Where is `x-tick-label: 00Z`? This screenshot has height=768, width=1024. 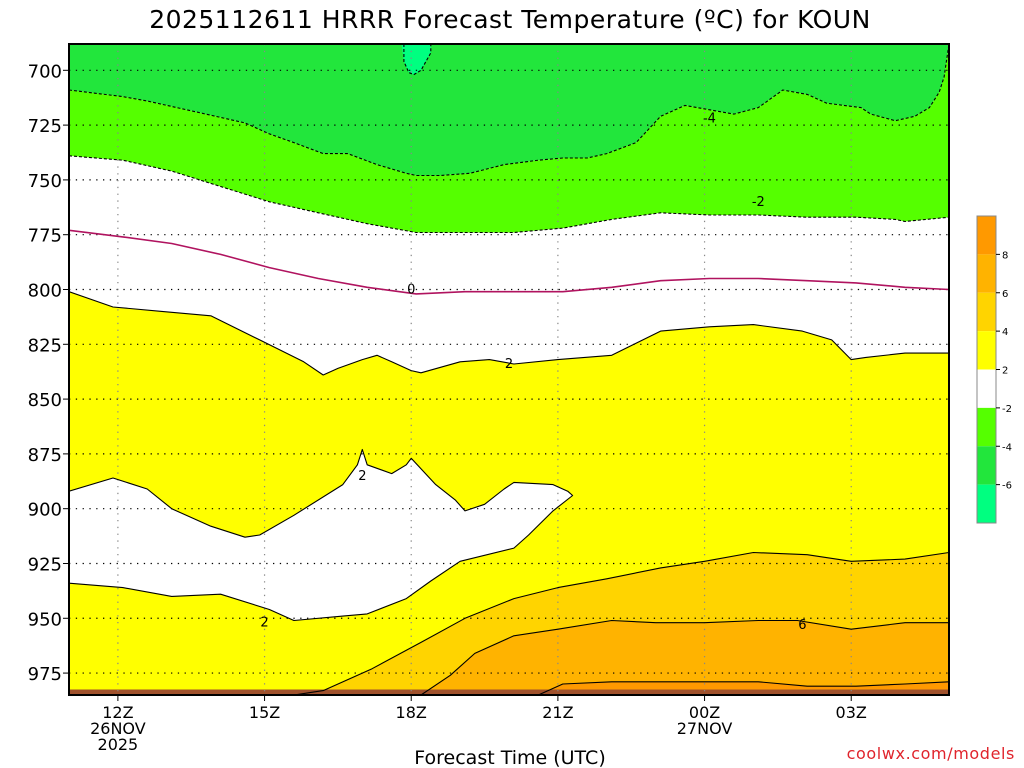
x-tick-label: 00Z is located at coordinates (704, 712).